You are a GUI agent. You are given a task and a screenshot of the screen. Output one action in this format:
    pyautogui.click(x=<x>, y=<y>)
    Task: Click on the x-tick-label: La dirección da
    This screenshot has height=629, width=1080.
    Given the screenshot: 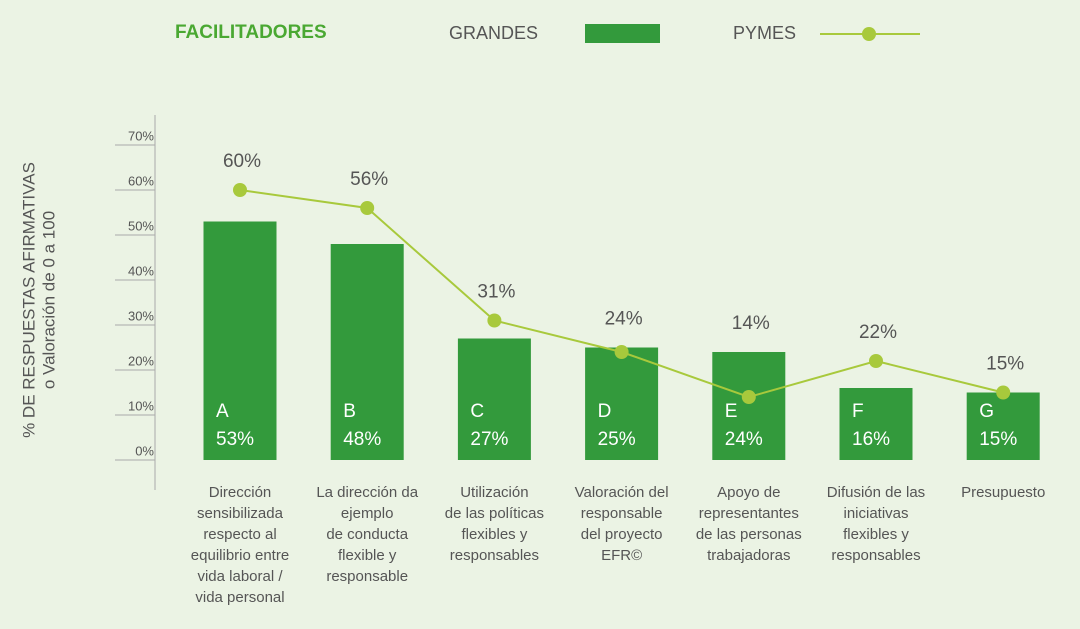 What is the action you would take?
    pyautogui.click(x=367, y=492)
    